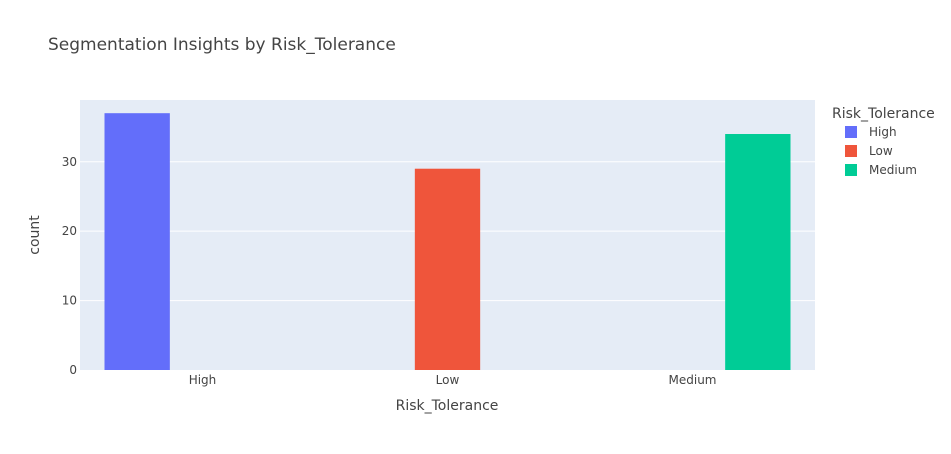 The height and width of the screenshot is (454, 951). I want to click on legend-label: High, so click(883, 132).